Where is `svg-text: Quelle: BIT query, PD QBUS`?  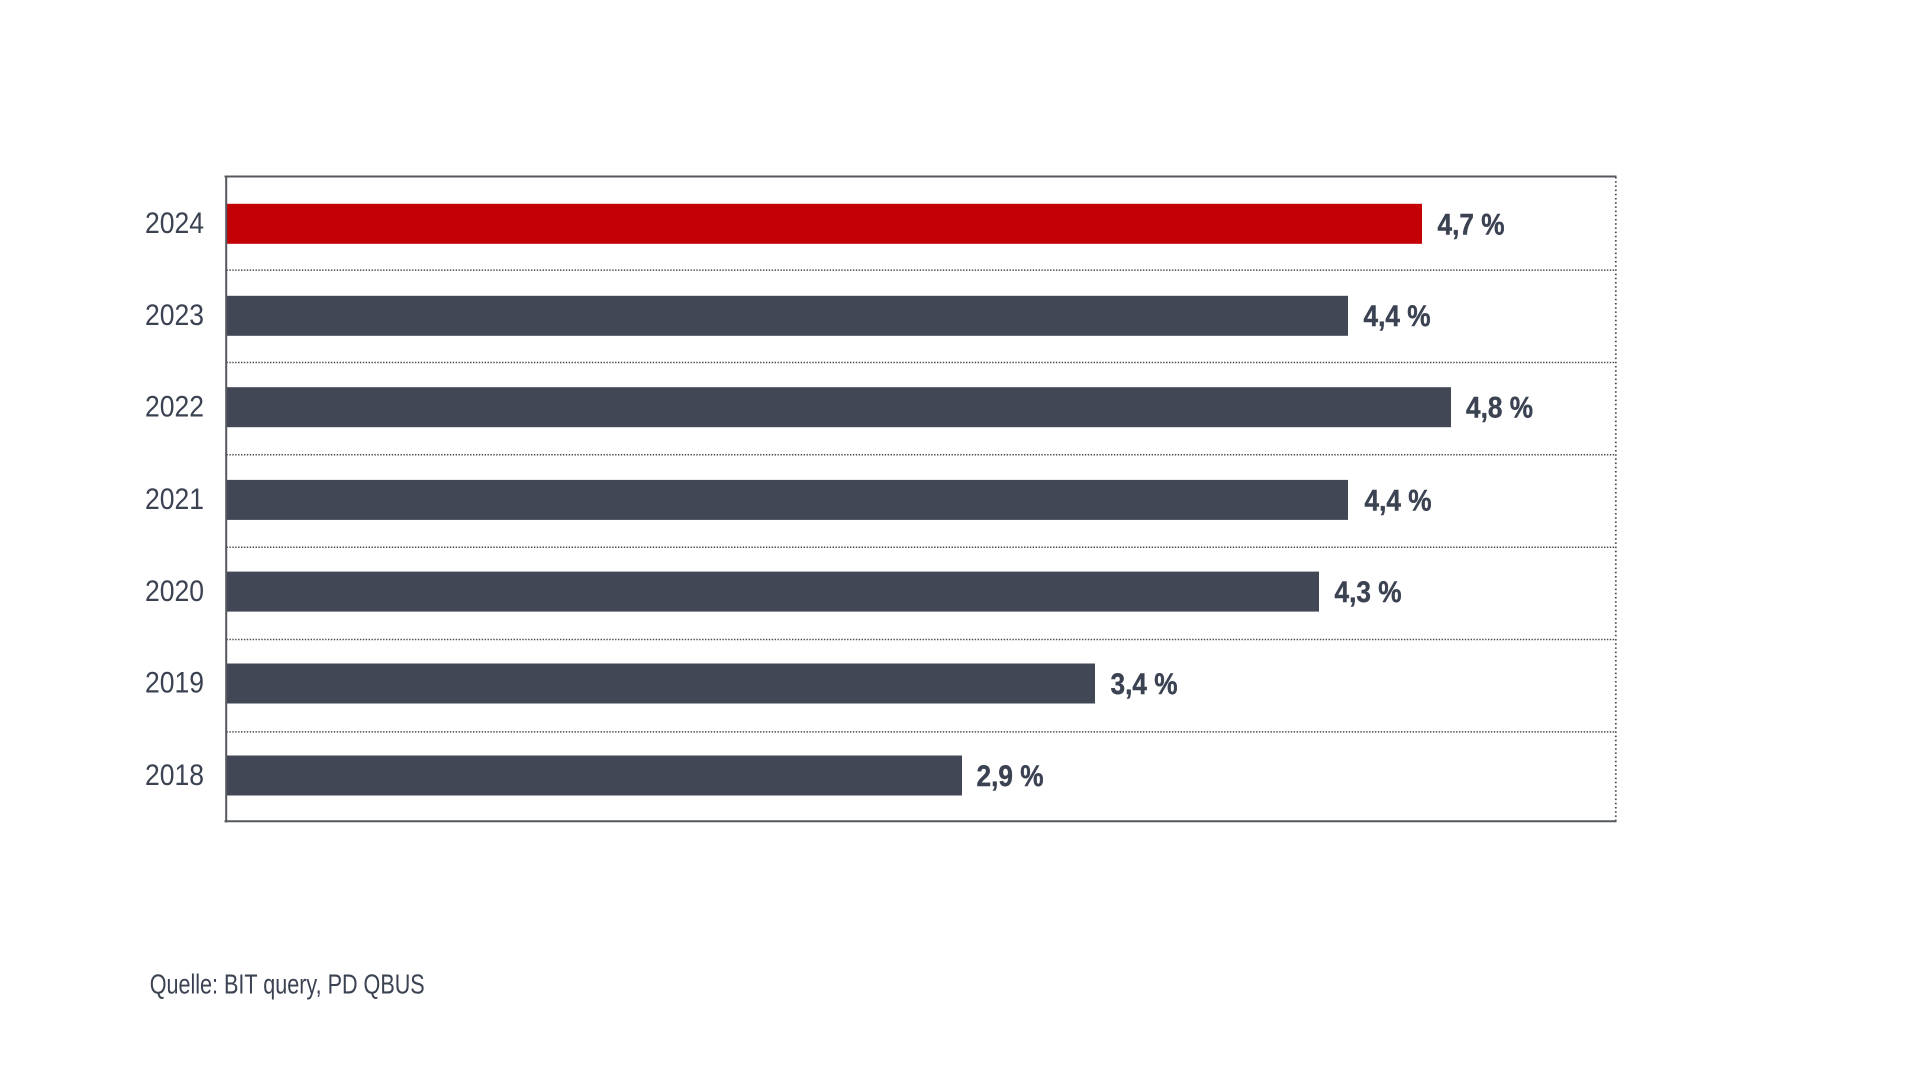 svg-text: Quelle: BIT query, PD QBUS is located at coordinates (287, 984).